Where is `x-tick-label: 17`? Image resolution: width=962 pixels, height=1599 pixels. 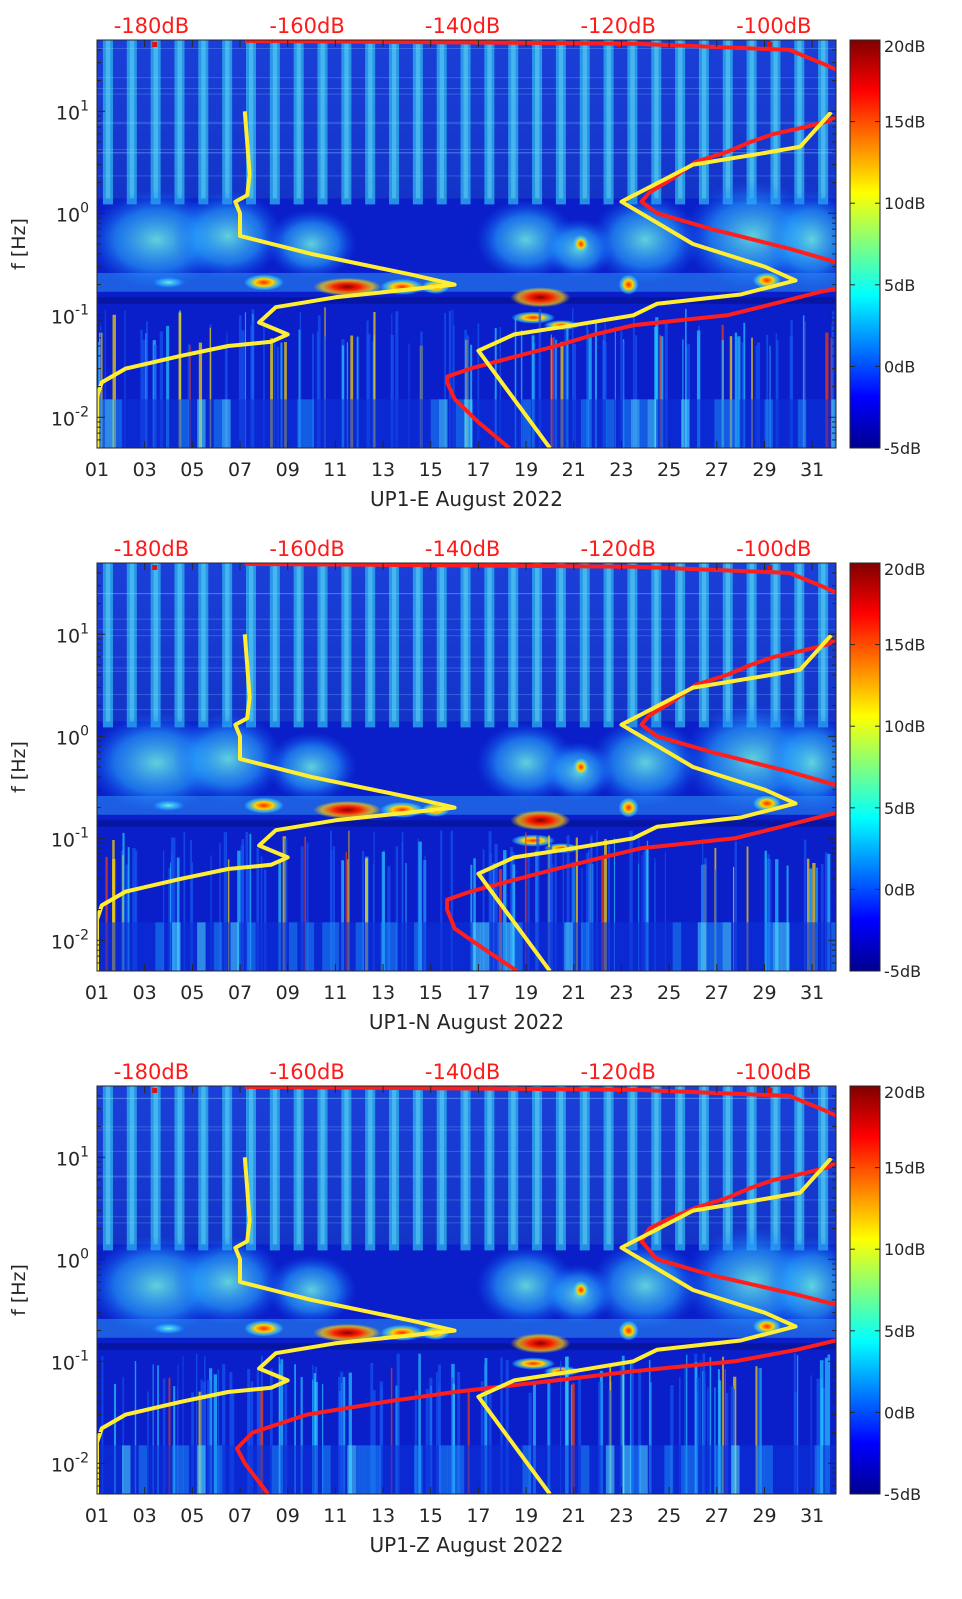 x-tick-label: 17 is located at coordinates (478, 470).